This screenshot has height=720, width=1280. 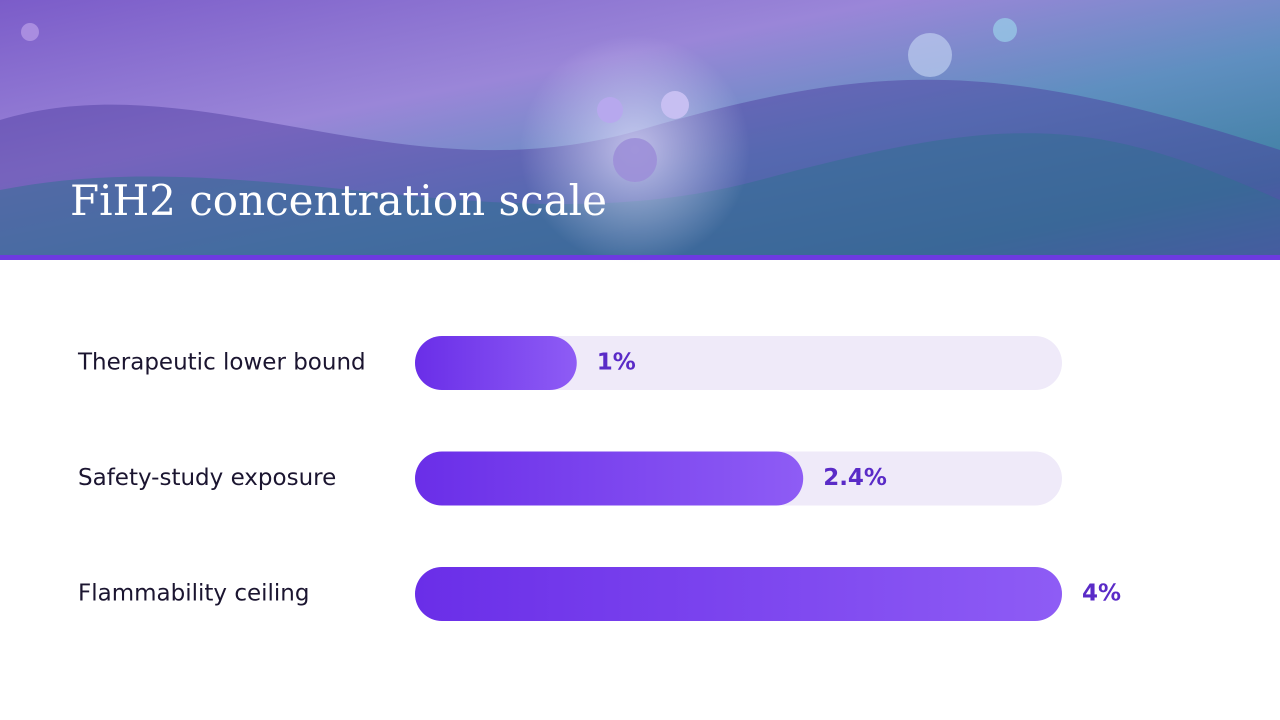 What do you see at coordinates (738, 363) in the screenshot?
I see `bar-track` at bounding box center [738, 363].